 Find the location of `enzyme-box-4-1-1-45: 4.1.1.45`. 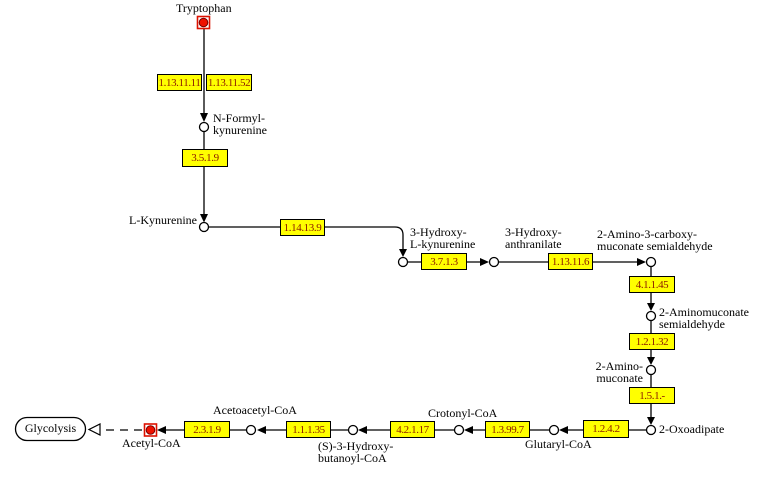

enzyme-box-4-1-1-45: 4.1.1.45 is located at coordinates (652, 284).